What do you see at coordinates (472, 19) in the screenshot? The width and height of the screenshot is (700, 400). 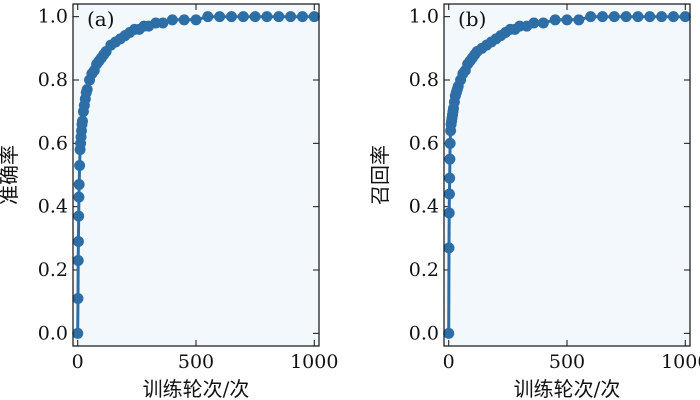 I see `panel-label: (b)` at bounding box center [472, 19].